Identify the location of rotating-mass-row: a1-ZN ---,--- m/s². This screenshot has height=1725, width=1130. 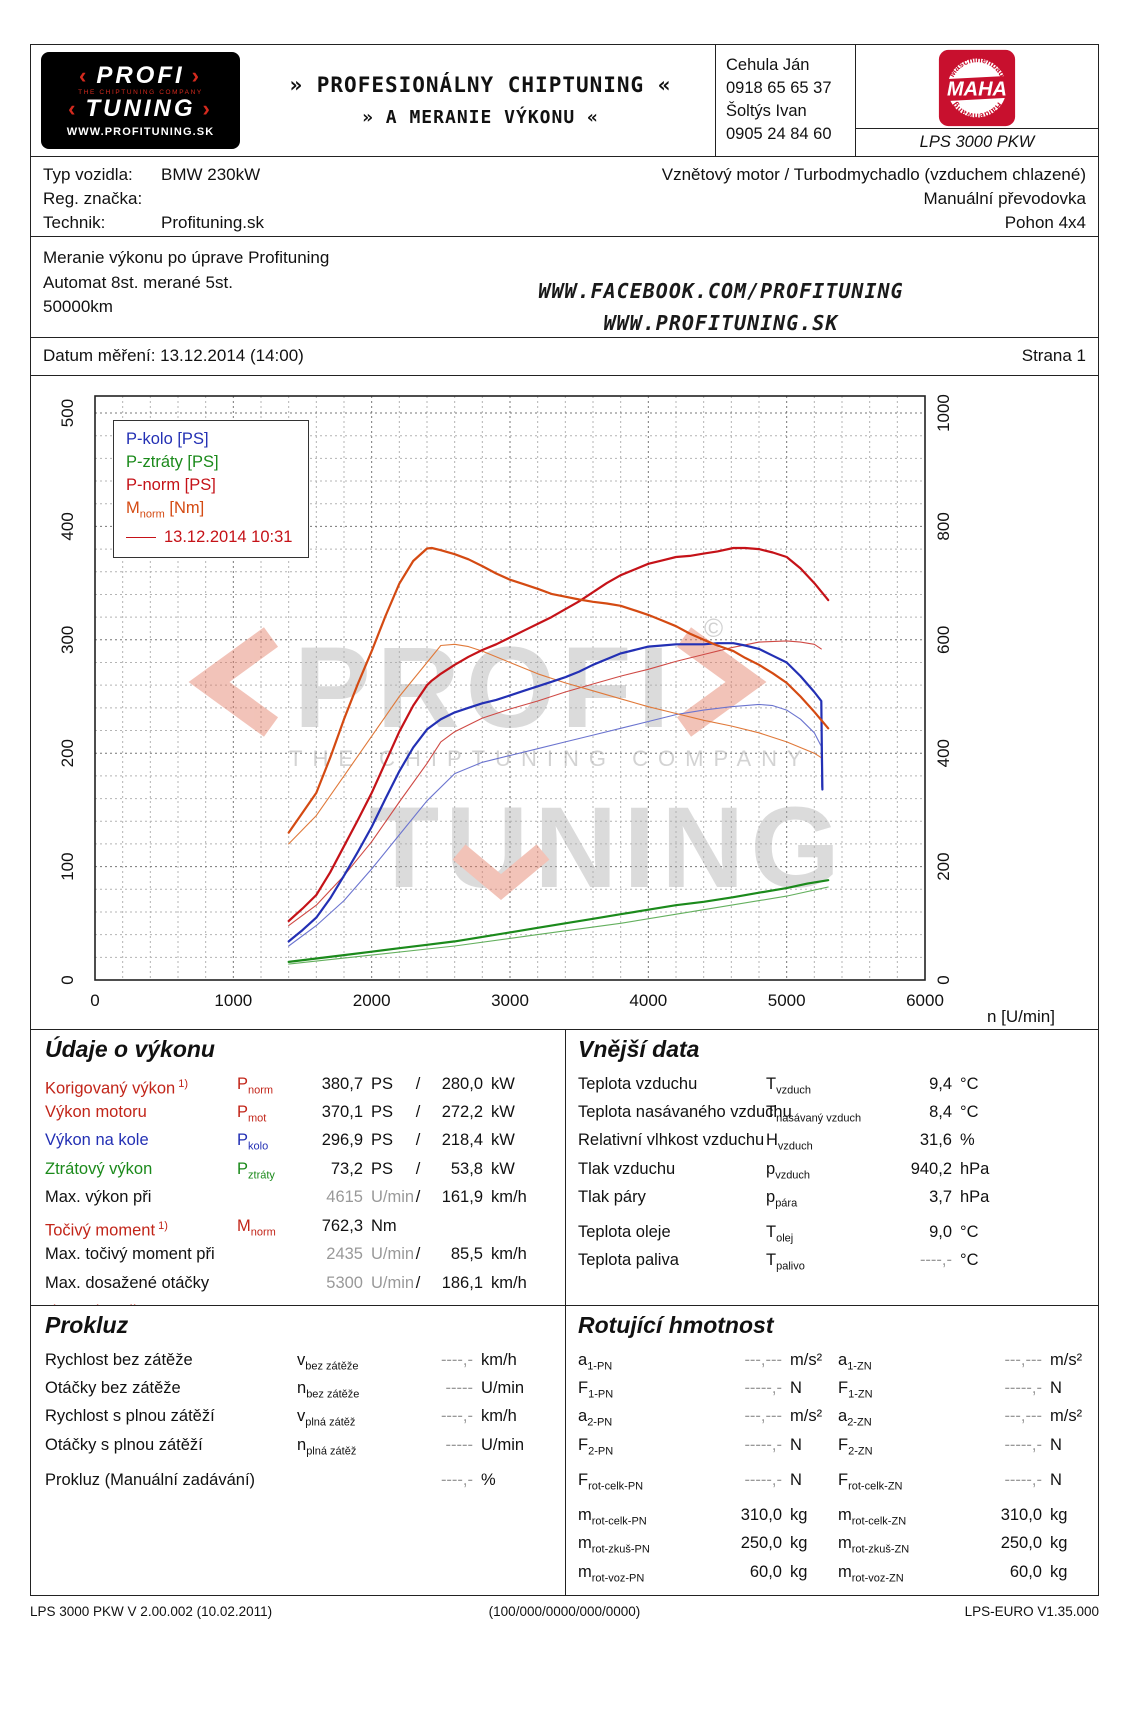
(962, 1363).